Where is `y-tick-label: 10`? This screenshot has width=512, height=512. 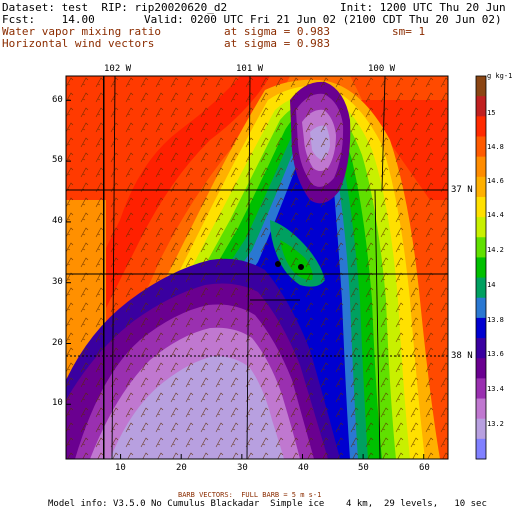 y-tick-label: 10 is located at coordinates (57, 403).